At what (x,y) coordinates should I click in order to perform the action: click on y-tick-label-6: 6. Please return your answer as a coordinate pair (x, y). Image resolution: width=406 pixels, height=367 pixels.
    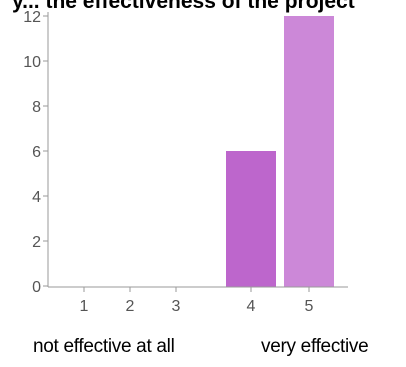
    Looking at the image, I should click on (36, 152).